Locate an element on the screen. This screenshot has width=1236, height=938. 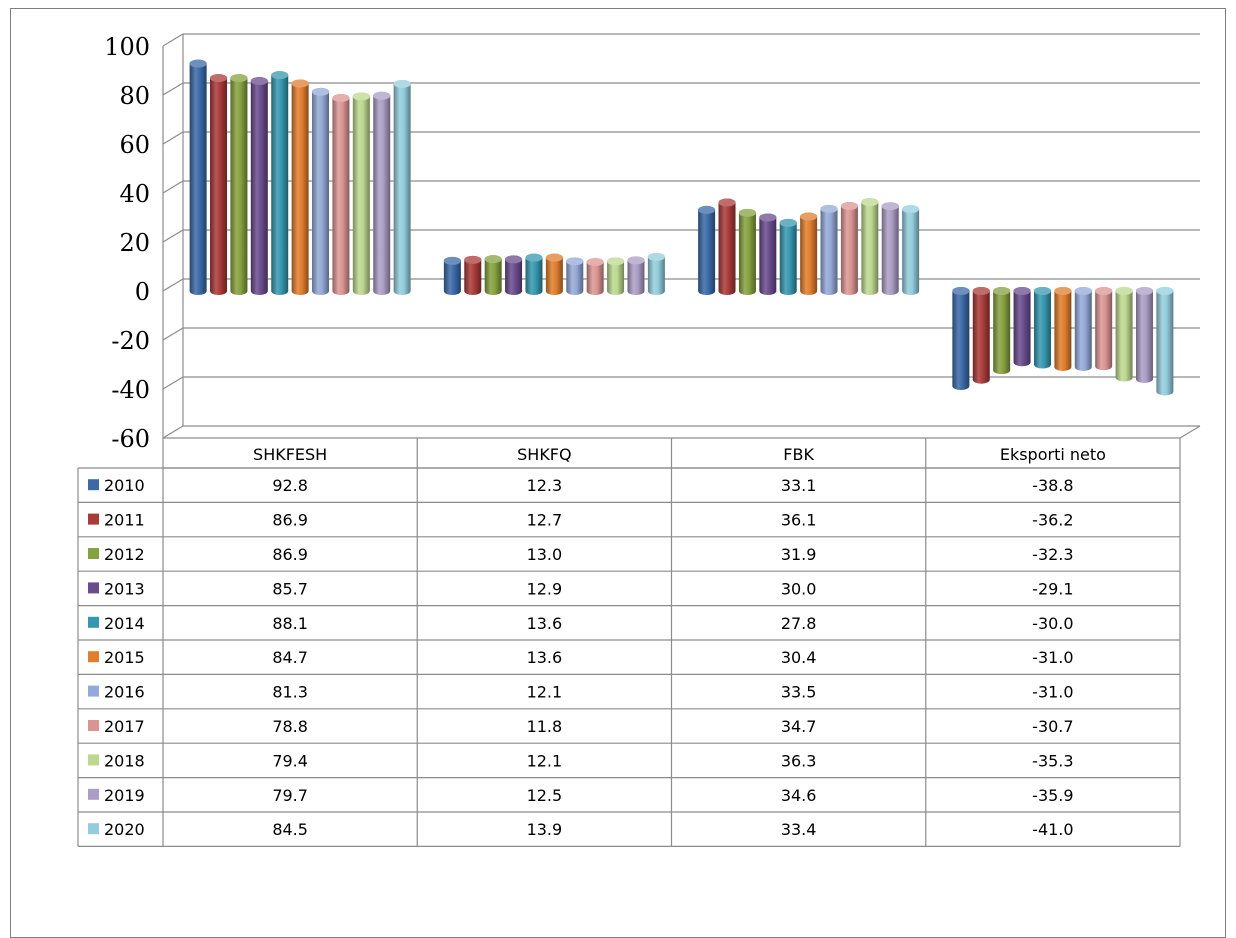
y-tick-label: -20 is located at coordinates (130, 341).